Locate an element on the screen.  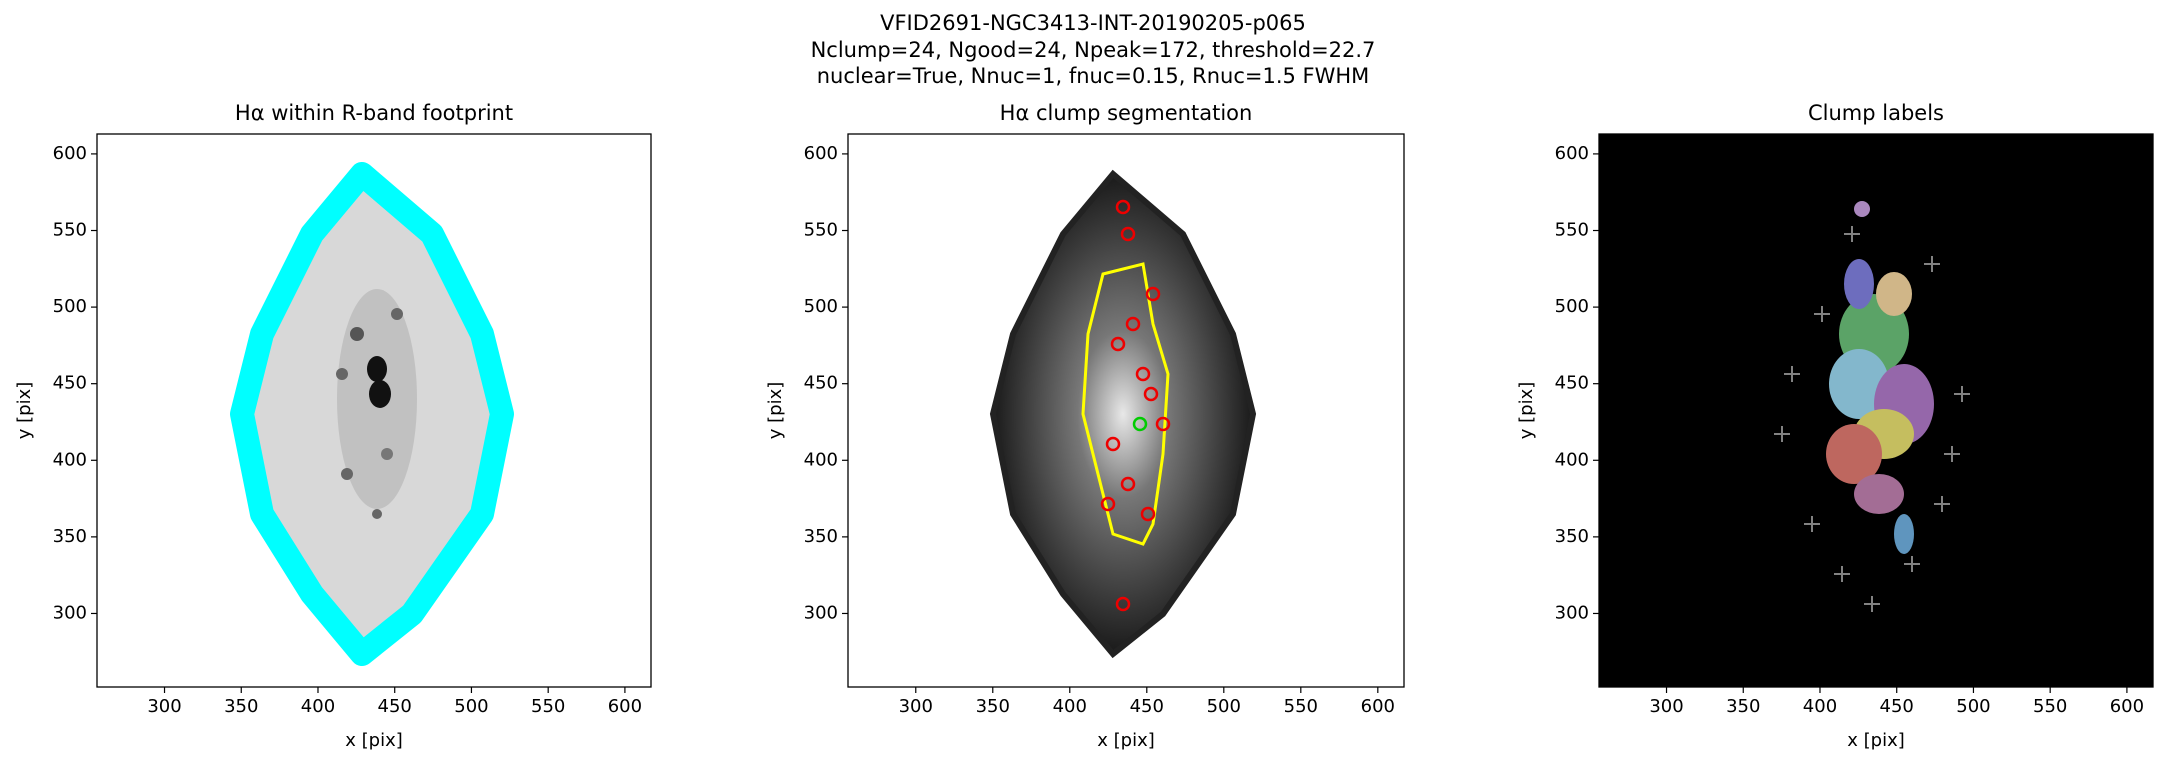
axes-title: Hα within R-band footprint is located at coordinates (374, 113).